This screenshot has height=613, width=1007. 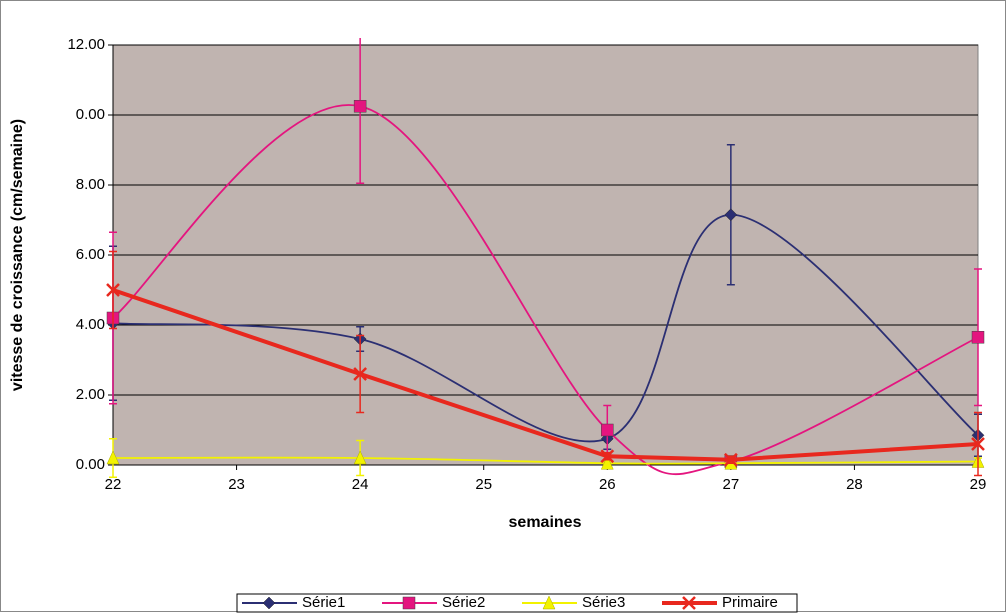 I want to click on x-tick-label: 23, so click(x=236, y=484).